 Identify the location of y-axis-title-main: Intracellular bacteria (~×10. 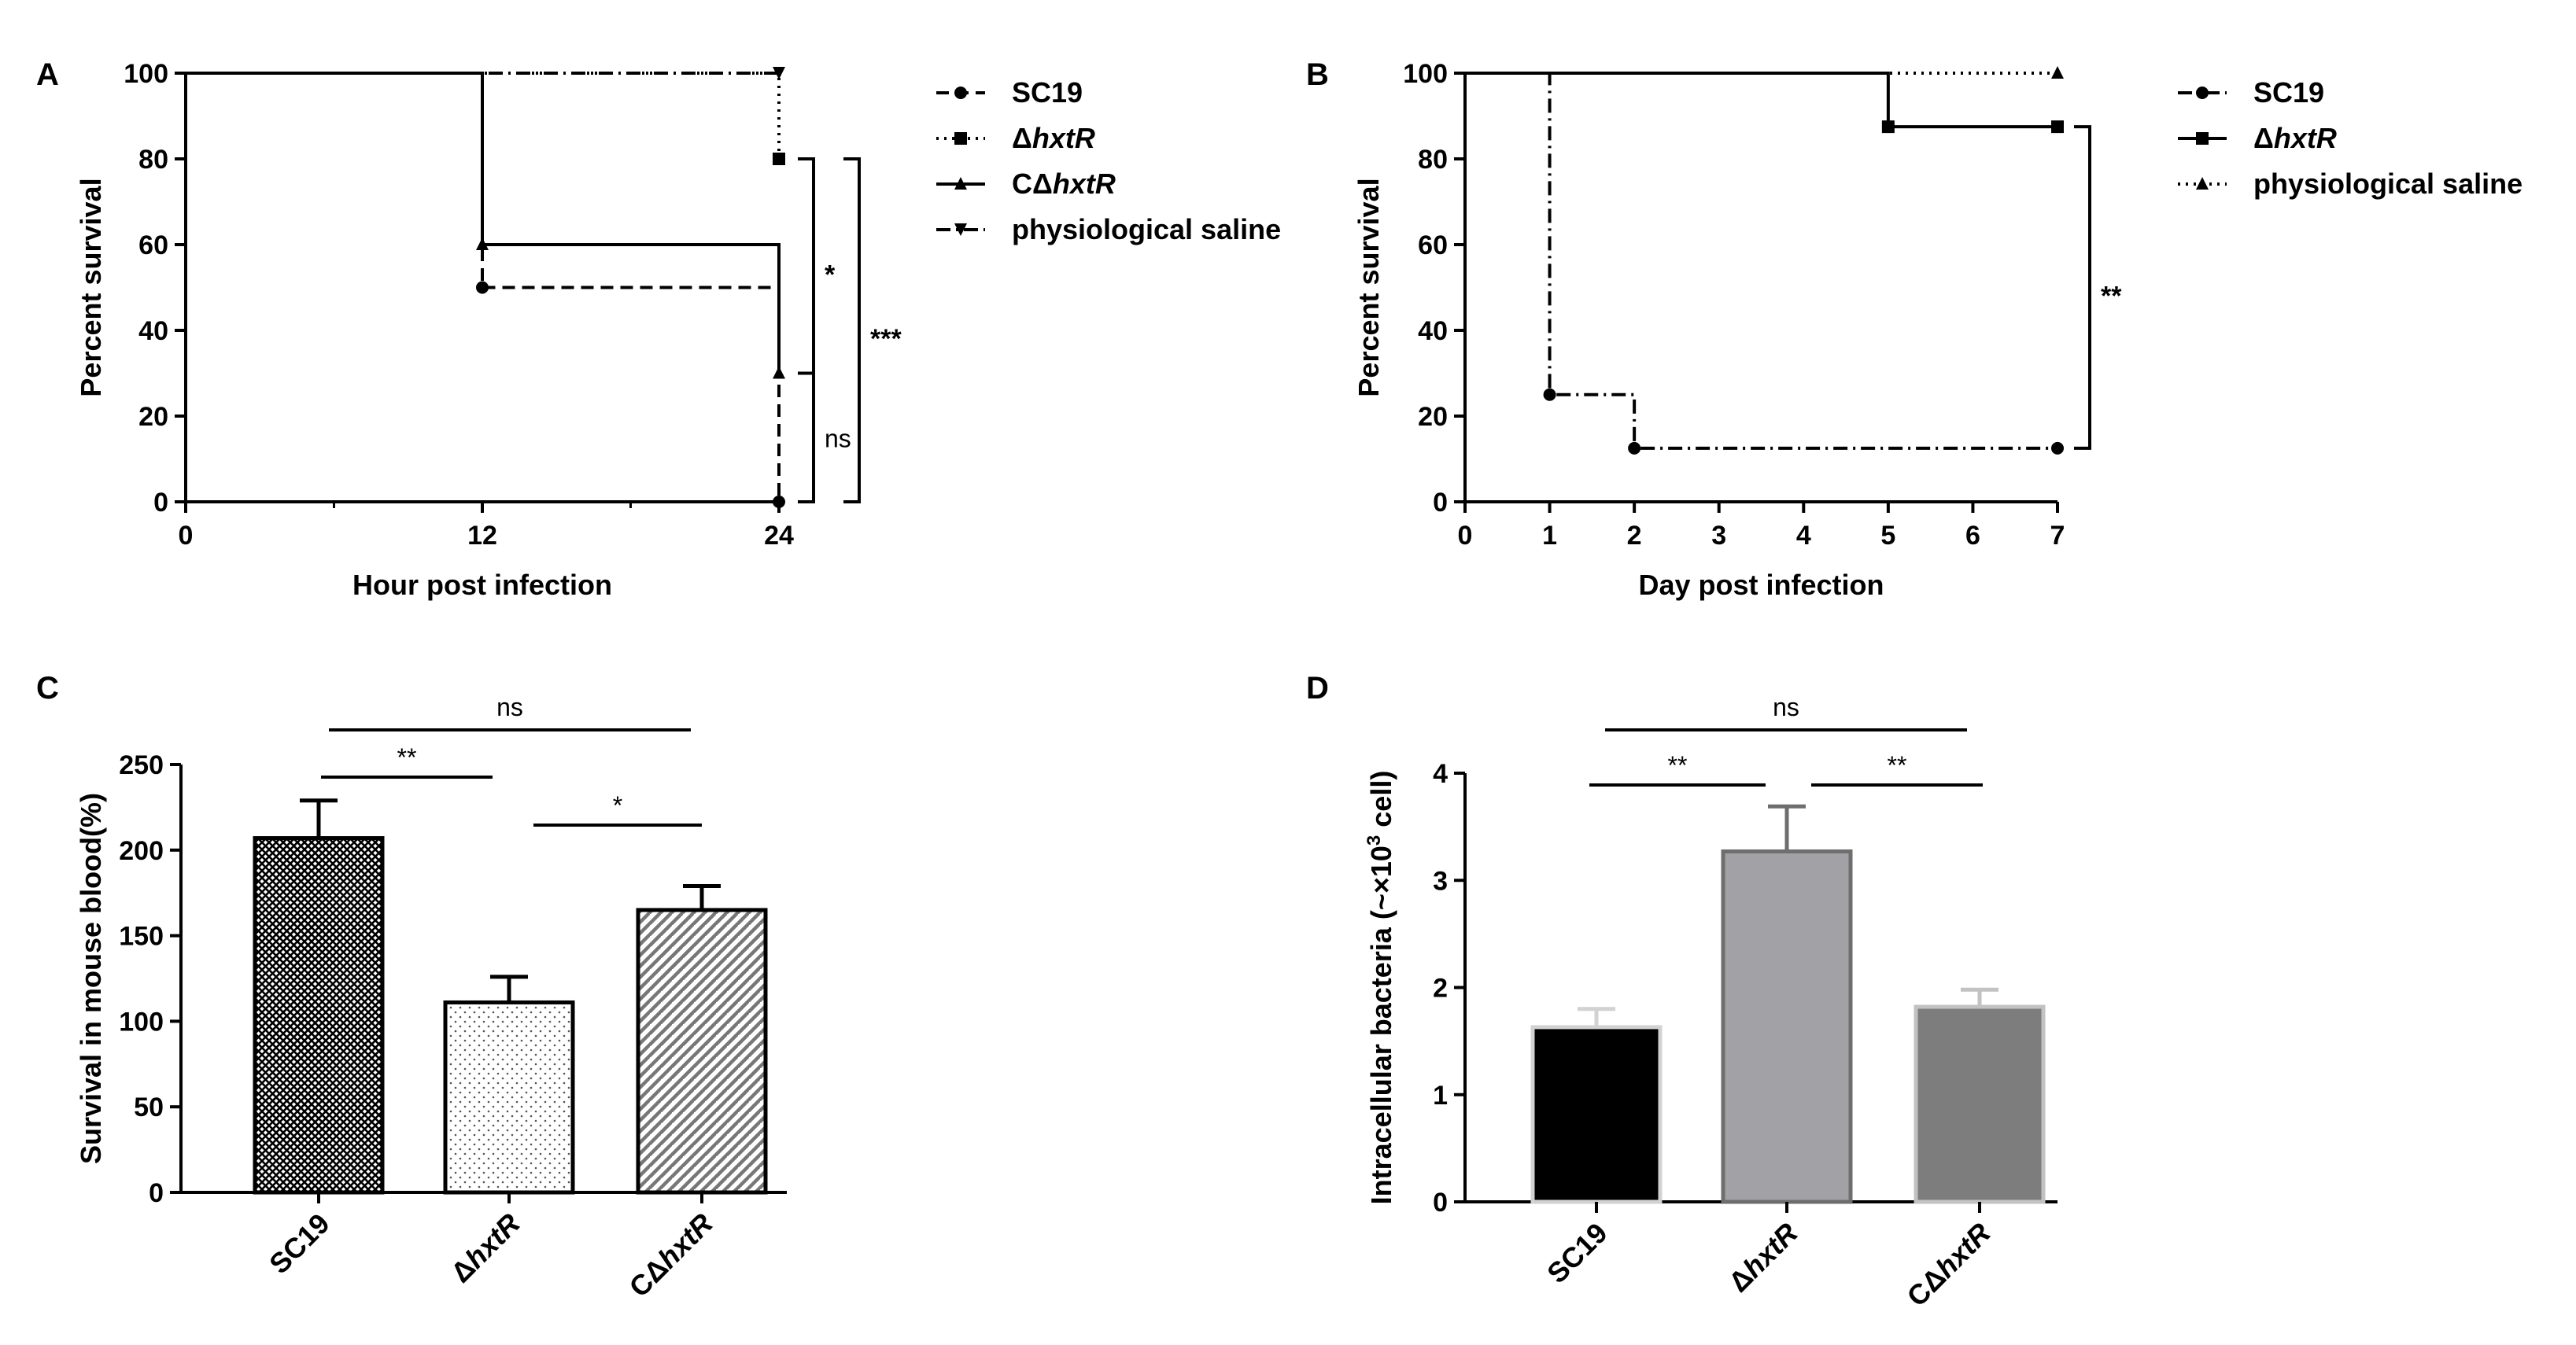
(1381, 1025).